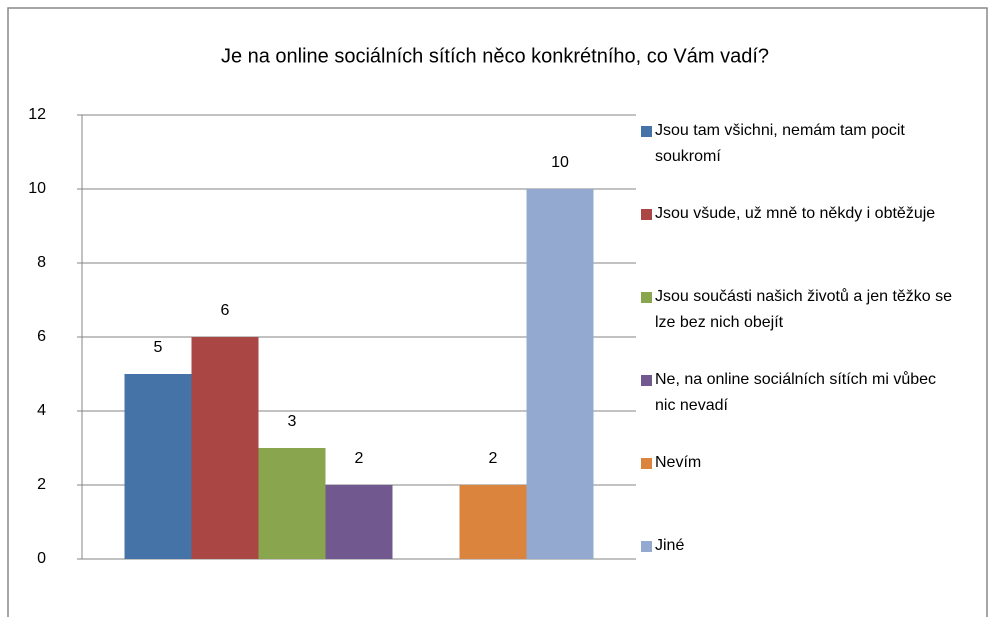 This screenshot has height=617, width=990. Describe the element at coordinates (292, 421) in the screenshot. I see `data-label: 3` at that location.